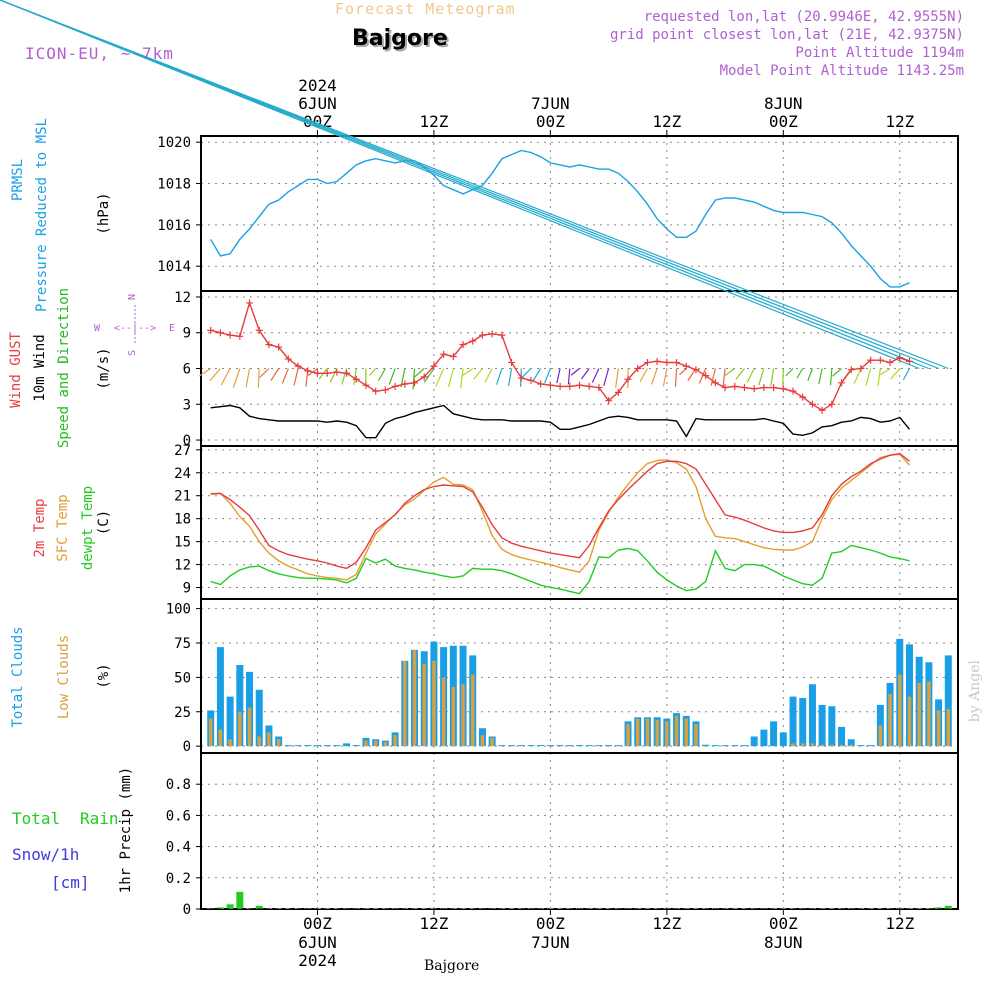  Describe the element at coordinates (317, 960) in the screenshot. I see `year-label-bottom: 2024` at that location.